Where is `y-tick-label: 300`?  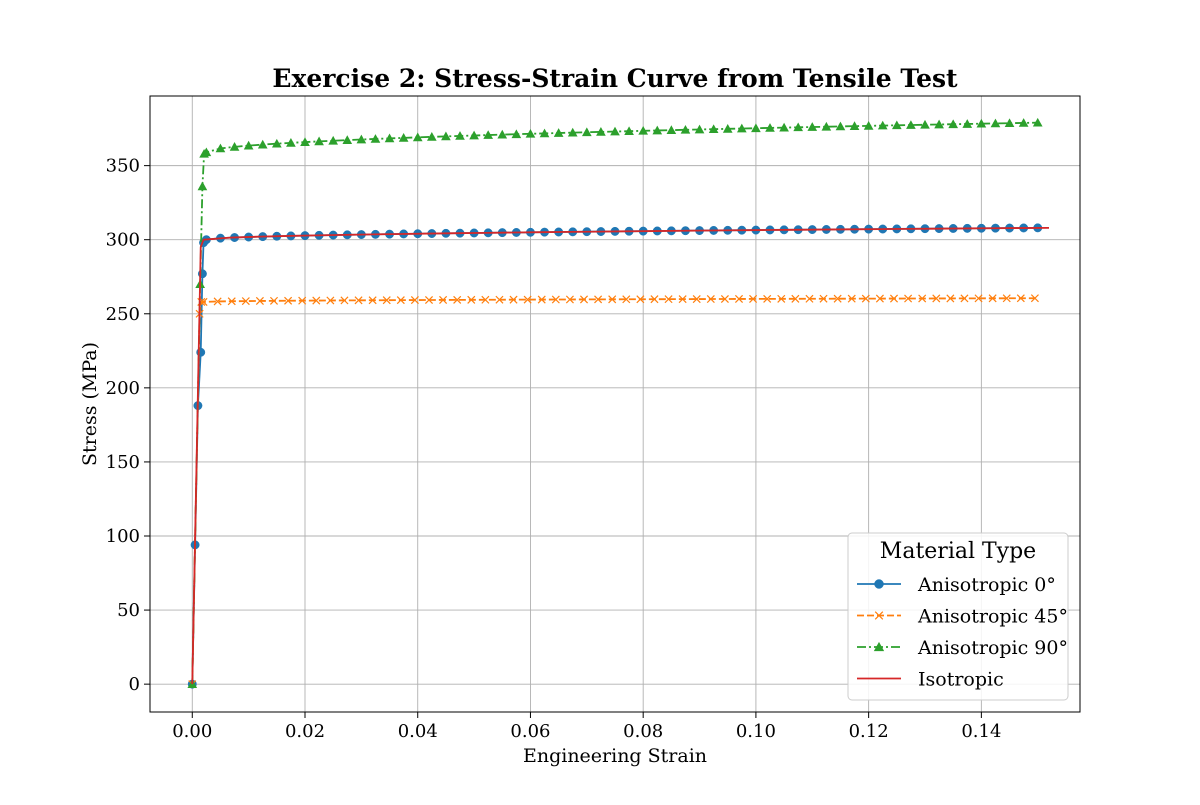 y-tick-label: 300 is located at coordinates (123, 240).